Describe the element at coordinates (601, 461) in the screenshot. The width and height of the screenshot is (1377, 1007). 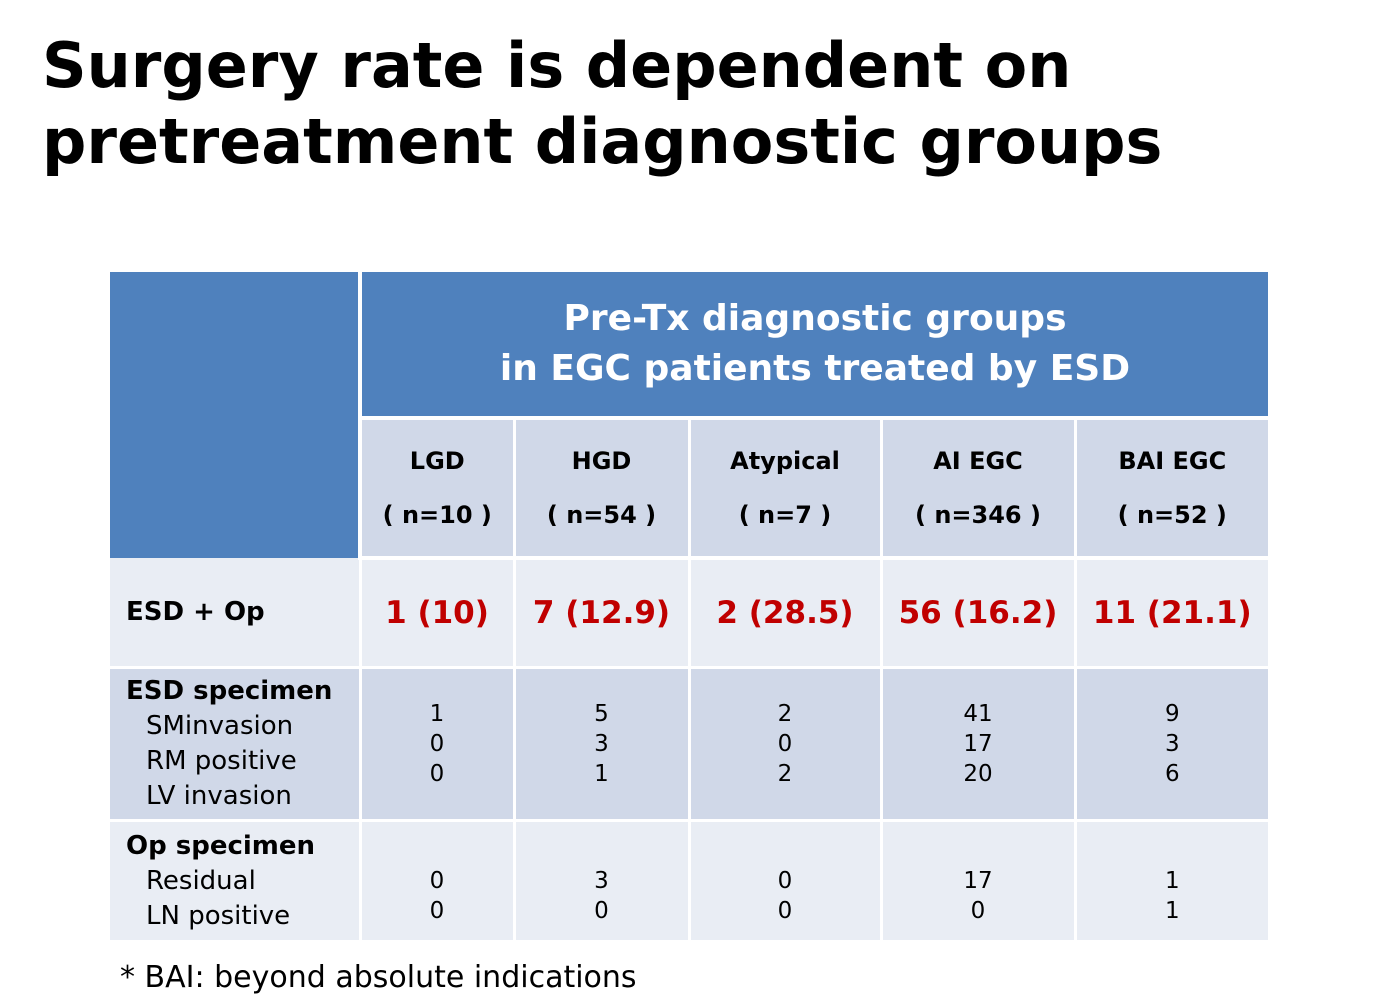
I see `column-name: HGD` at that location.